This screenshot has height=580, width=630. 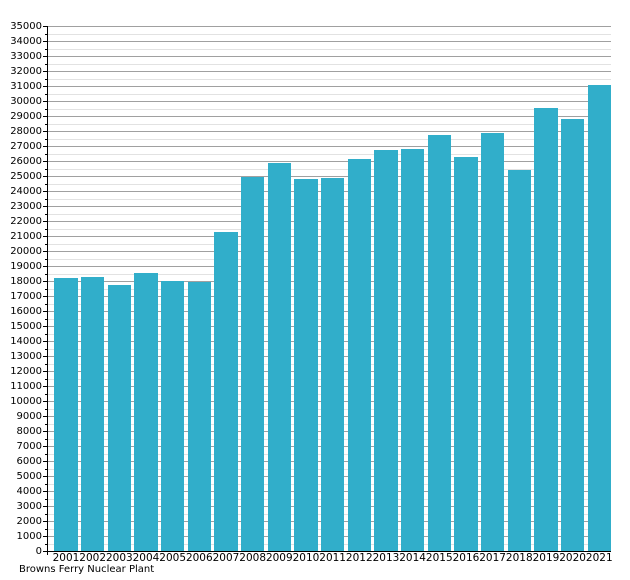 What do you see at coordinates (386, 350) in the screenshot?
I see `bar-2013` at bounding box center [386, 350].